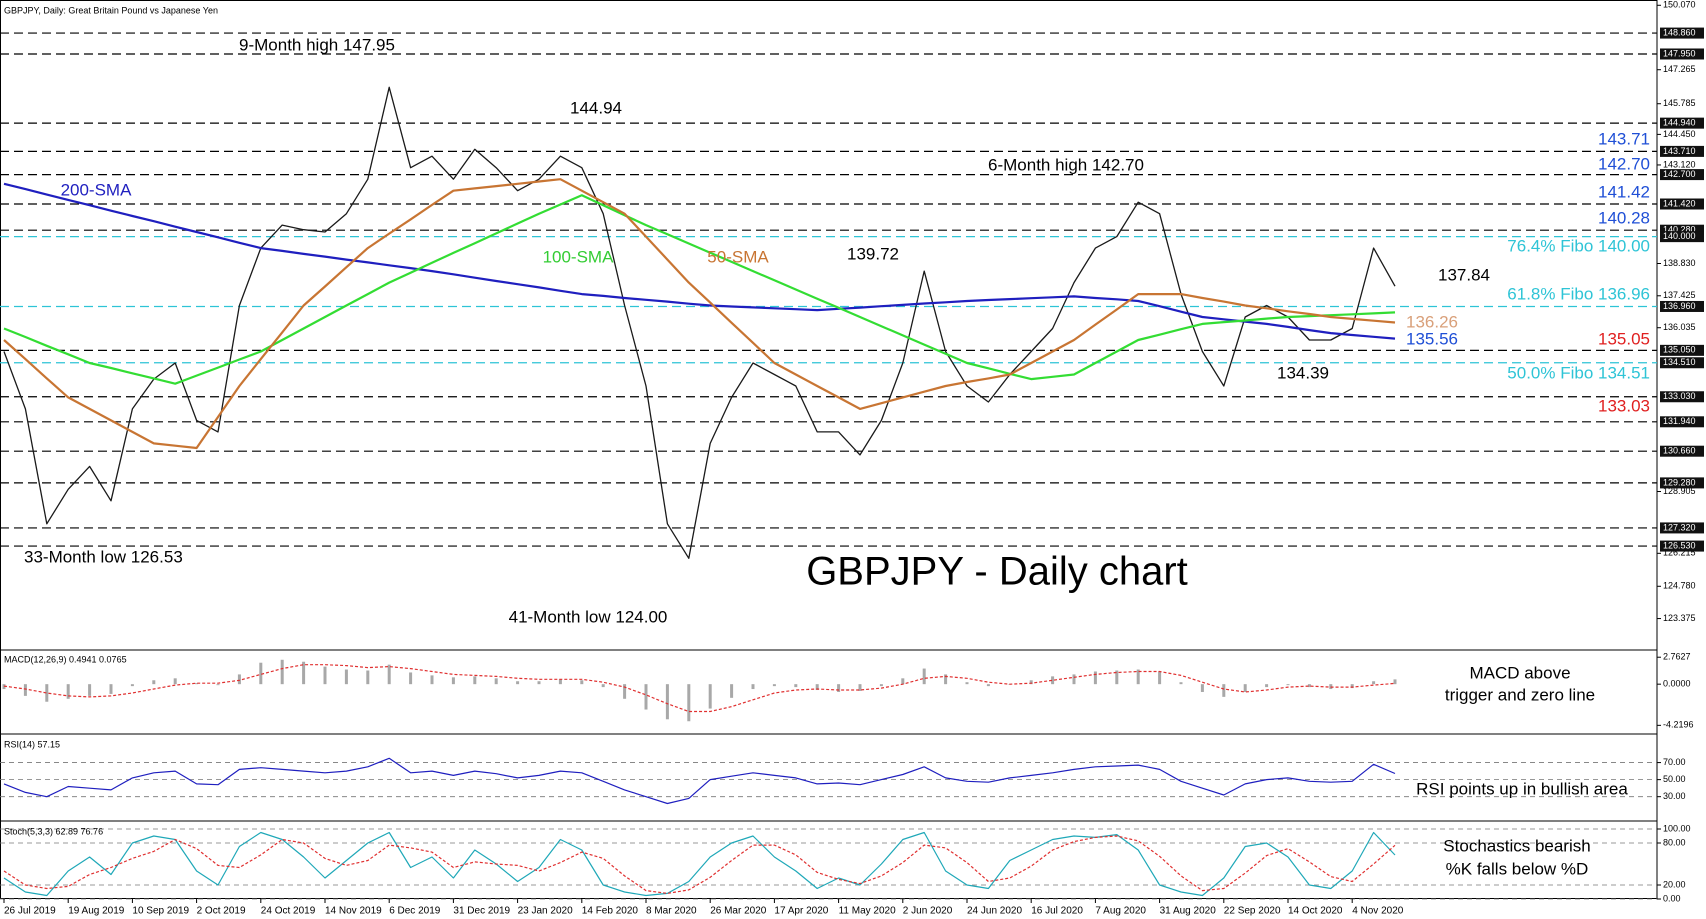 This screenshot has width=1706, height=919. What do you see at coordinates (1378, 911) in the screenshot?
I see `x-tick-label: 4 Nov 2020` at bounding box center [1378, 911].